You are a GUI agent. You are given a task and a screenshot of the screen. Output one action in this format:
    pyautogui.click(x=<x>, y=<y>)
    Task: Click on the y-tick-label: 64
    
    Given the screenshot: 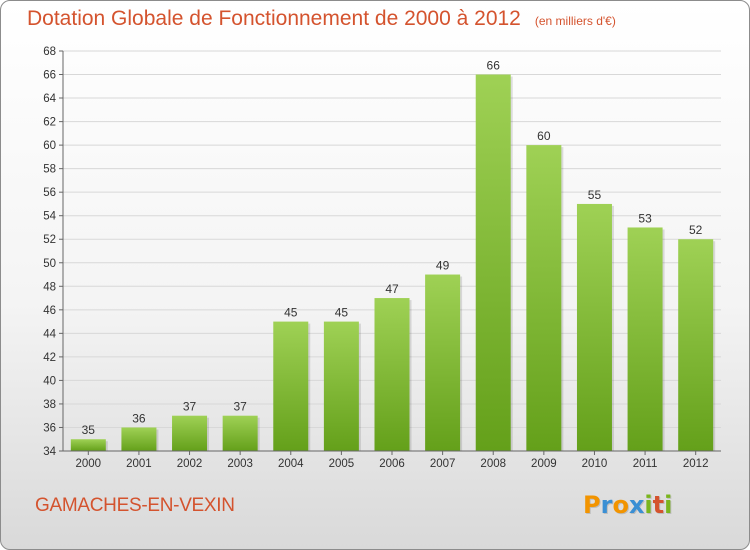 What is the action you would take?
    pyautogui.click(x=49, y=99)
    